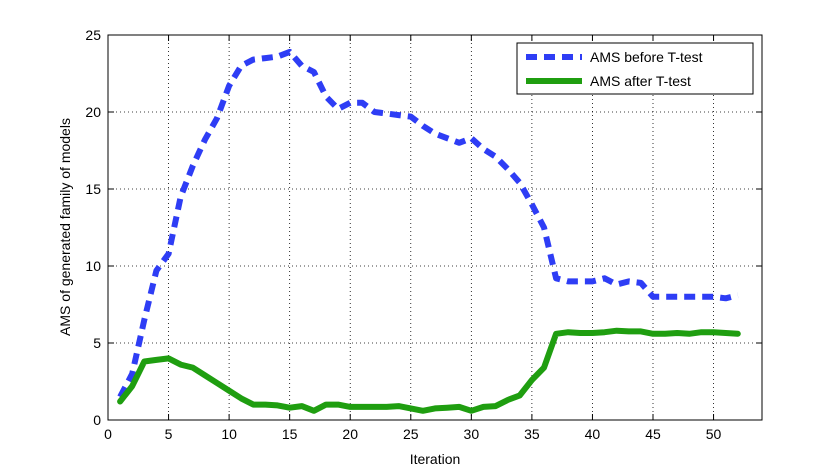 The height and width of the screenshot is (472, 830). I want to click on legend-box, so click(635, 68).